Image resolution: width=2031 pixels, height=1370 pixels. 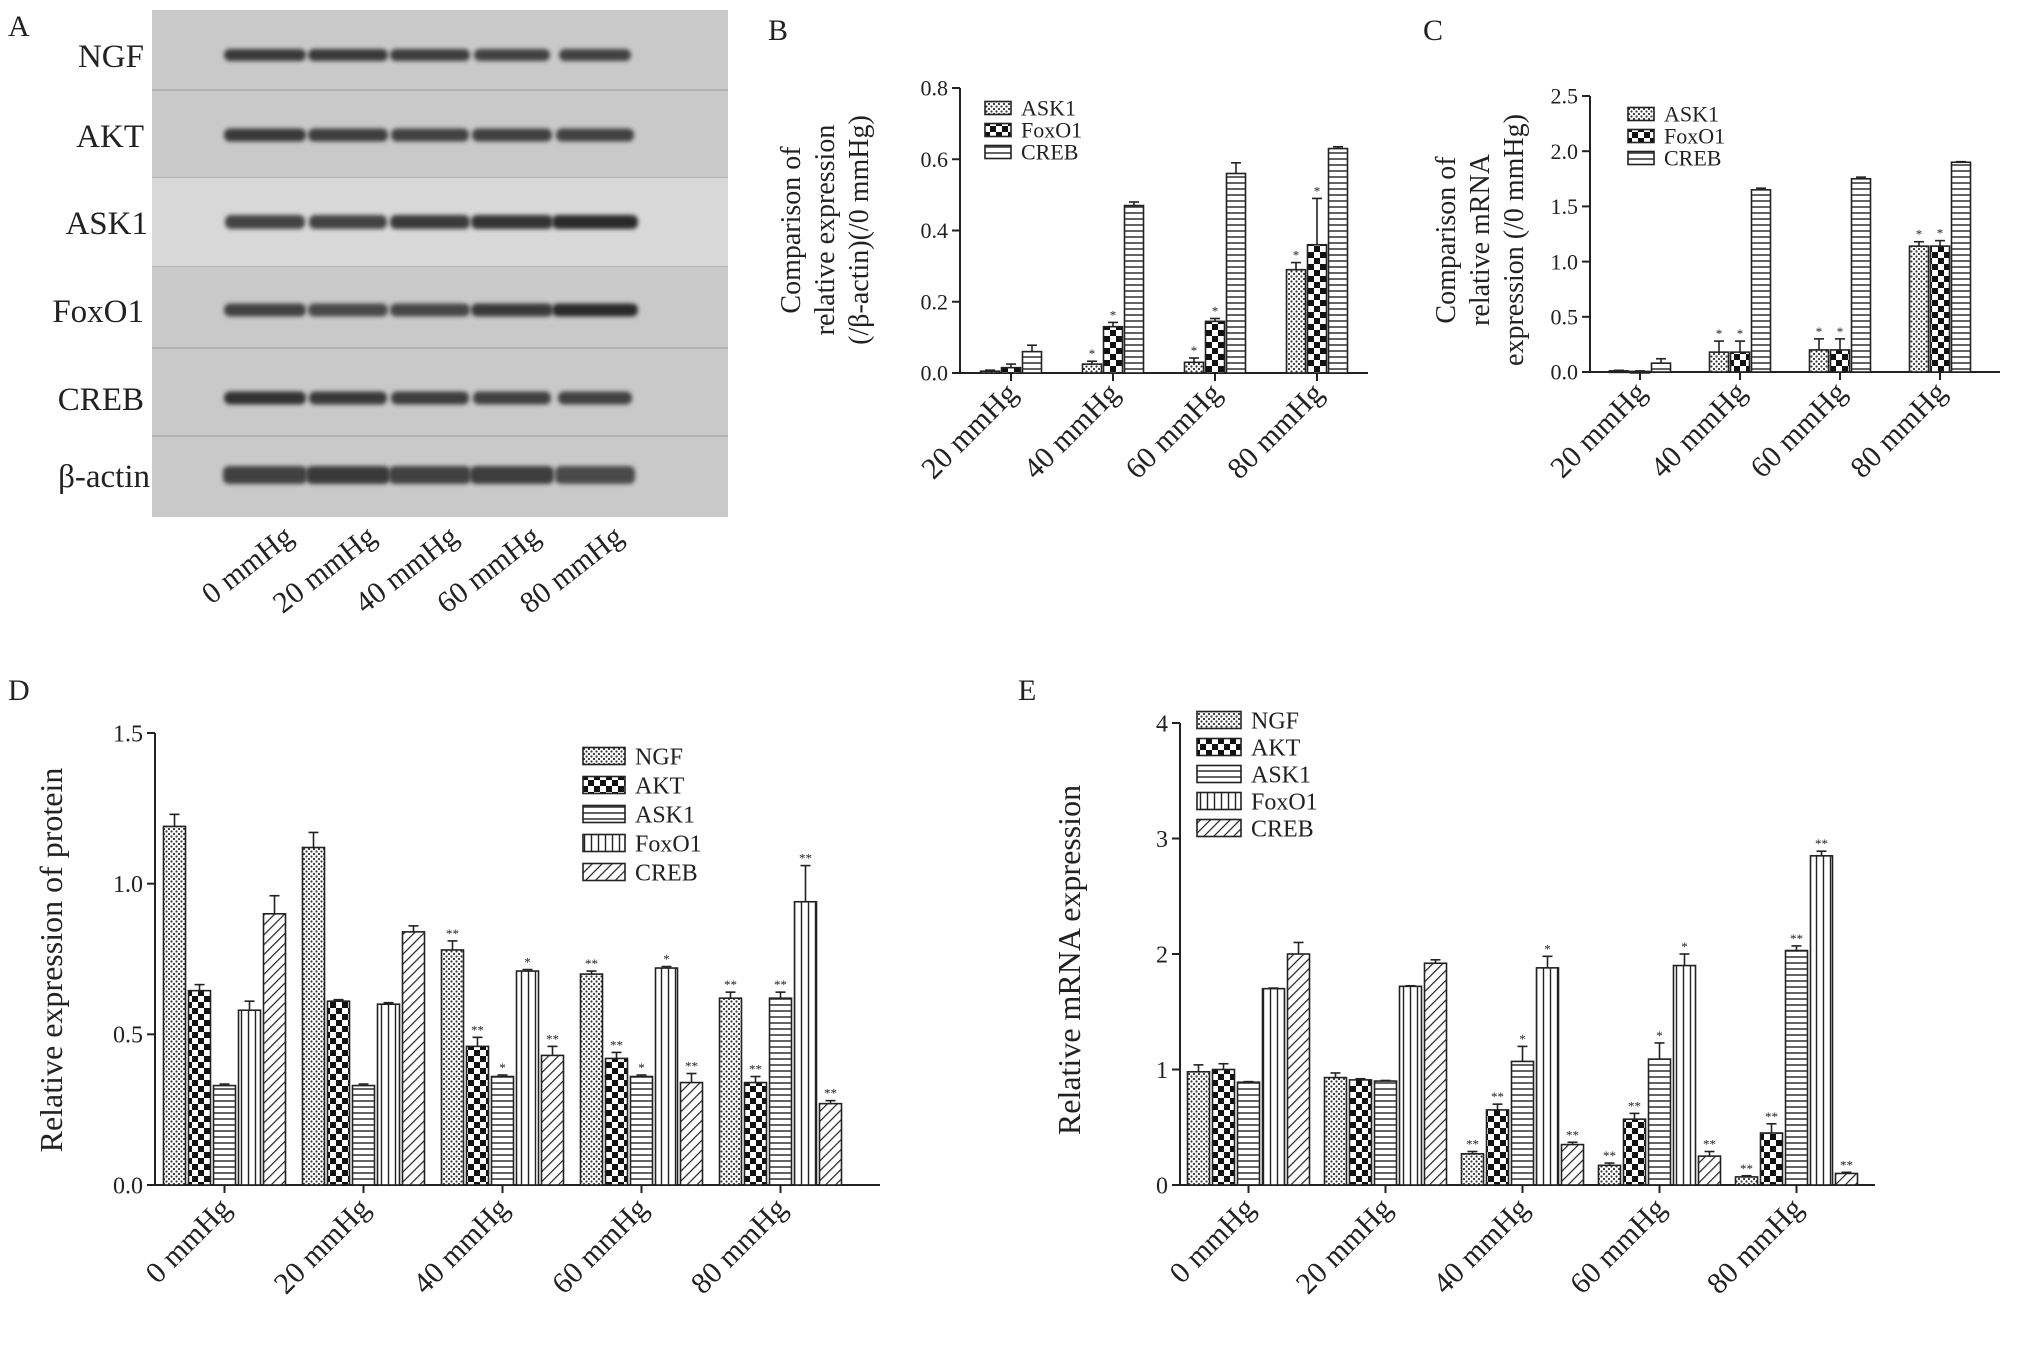 What do you see at coordinates (1480, 239) in the screenshot?
I see `y-axis-label: relative mRNA` at bounding box center [1480, 239].